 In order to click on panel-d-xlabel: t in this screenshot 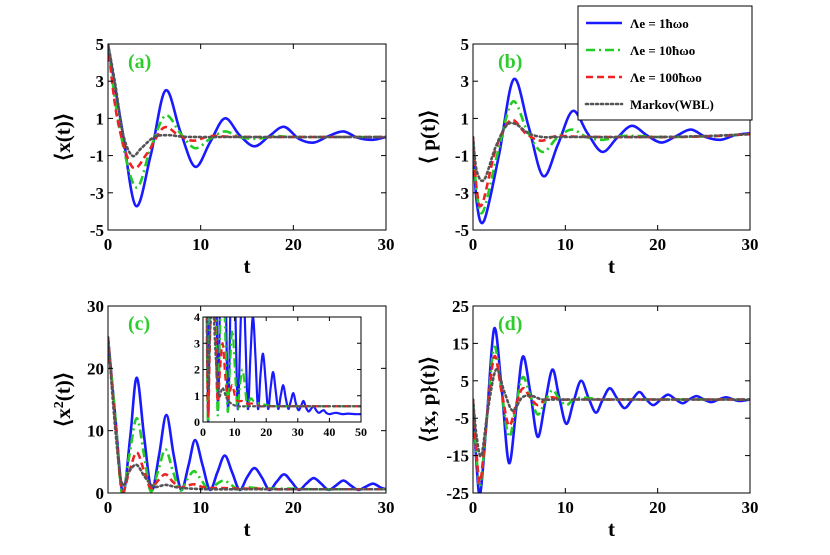, I will do `click(611, 529)`.